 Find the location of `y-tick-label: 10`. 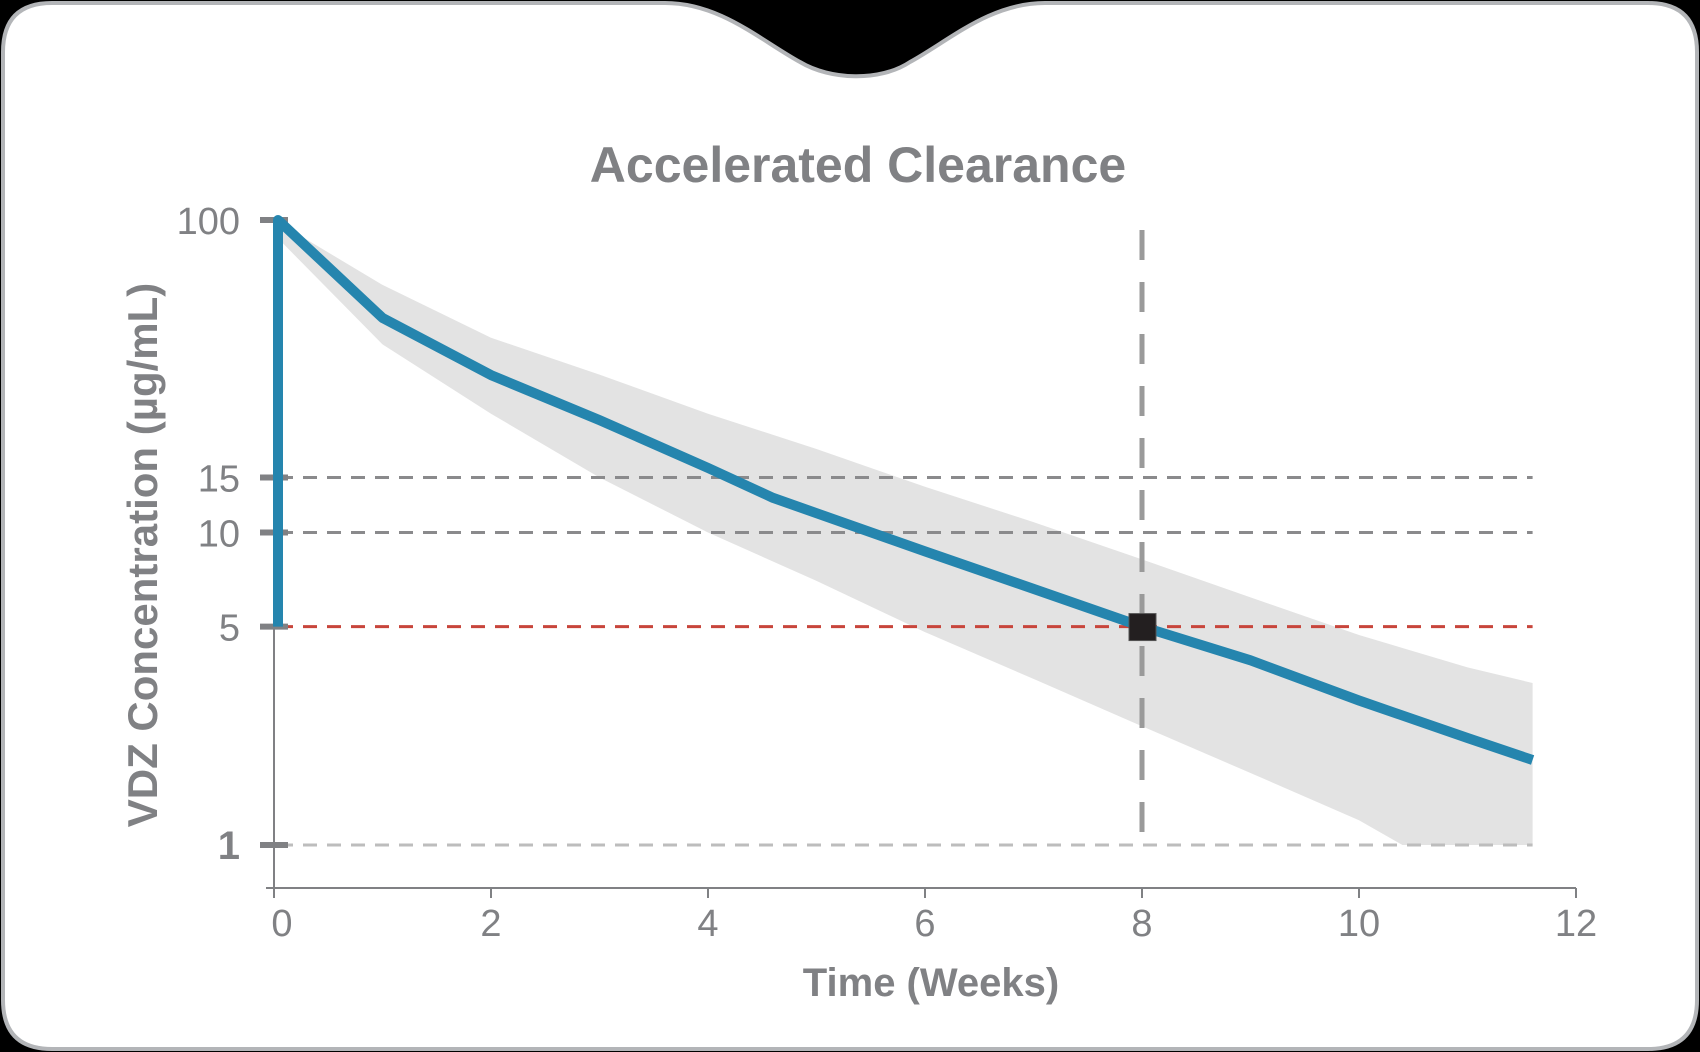

y-tick-label: 10 is located at coordinates (219, 535).